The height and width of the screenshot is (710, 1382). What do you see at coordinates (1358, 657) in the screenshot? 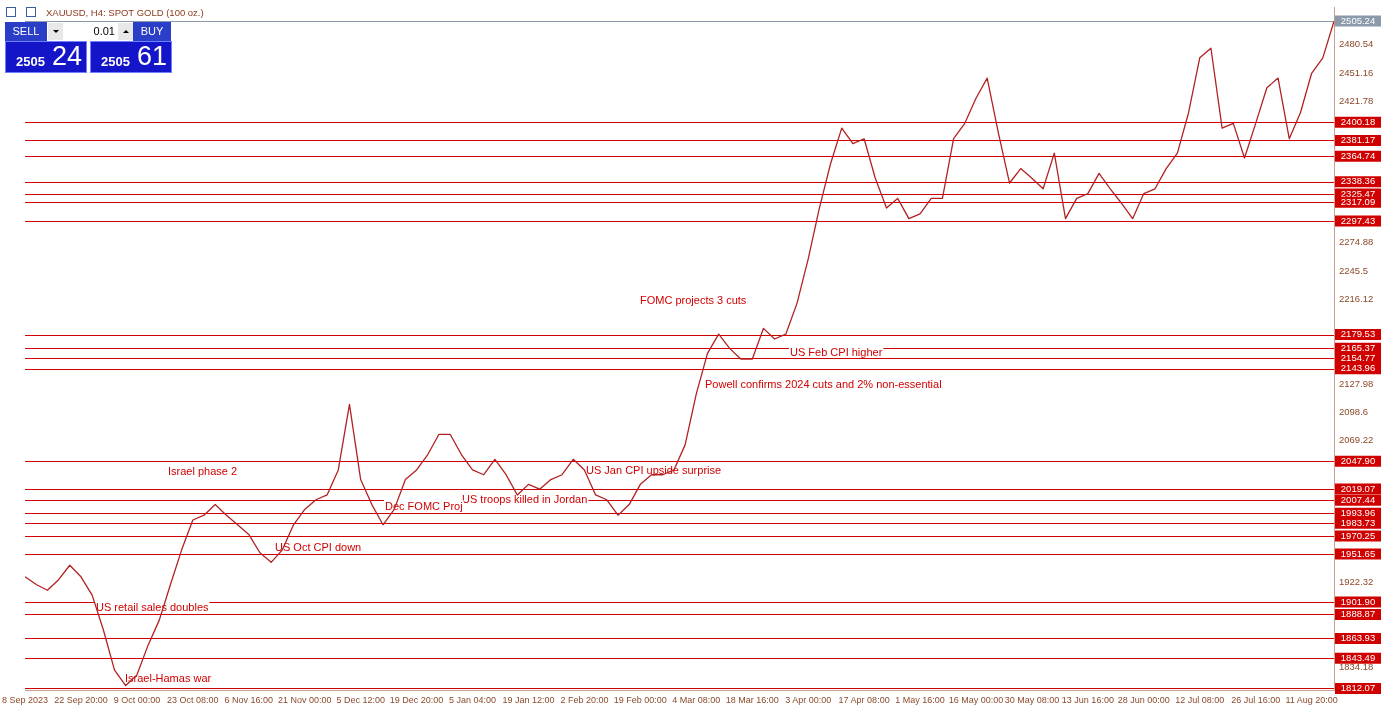
I see `ref-line-label: 1843.49` at bounding box center [1358, 657].